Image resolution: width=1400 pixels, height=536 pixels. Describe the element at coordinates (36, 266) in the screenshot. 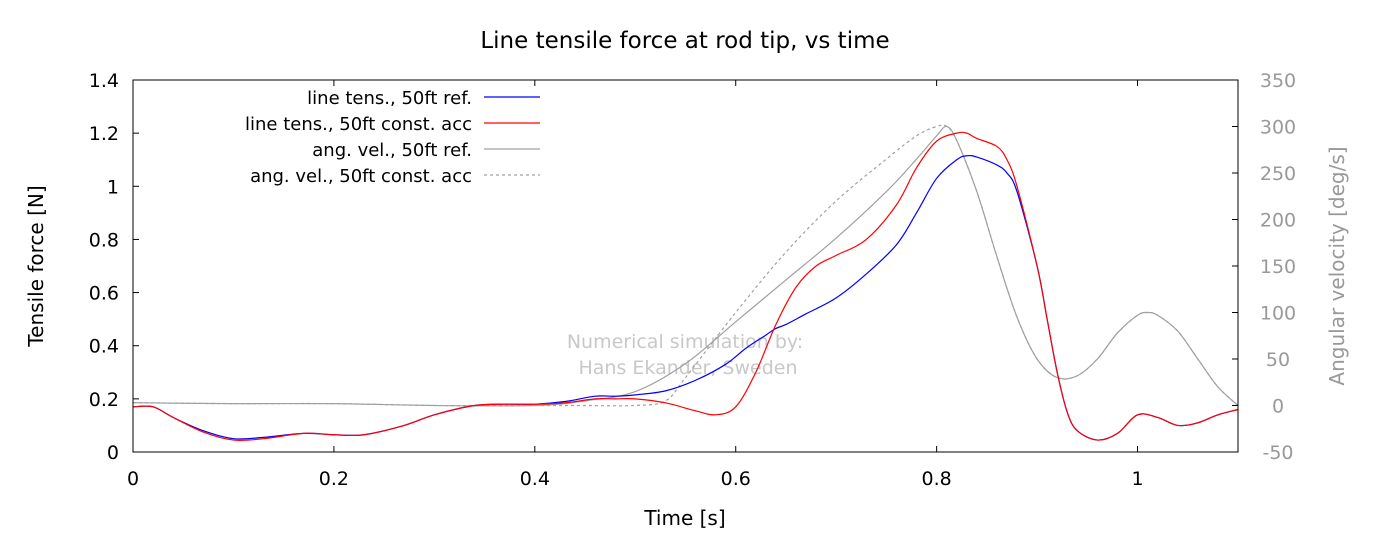

I see `y-axis-label: Tensile force [N]` at that location.